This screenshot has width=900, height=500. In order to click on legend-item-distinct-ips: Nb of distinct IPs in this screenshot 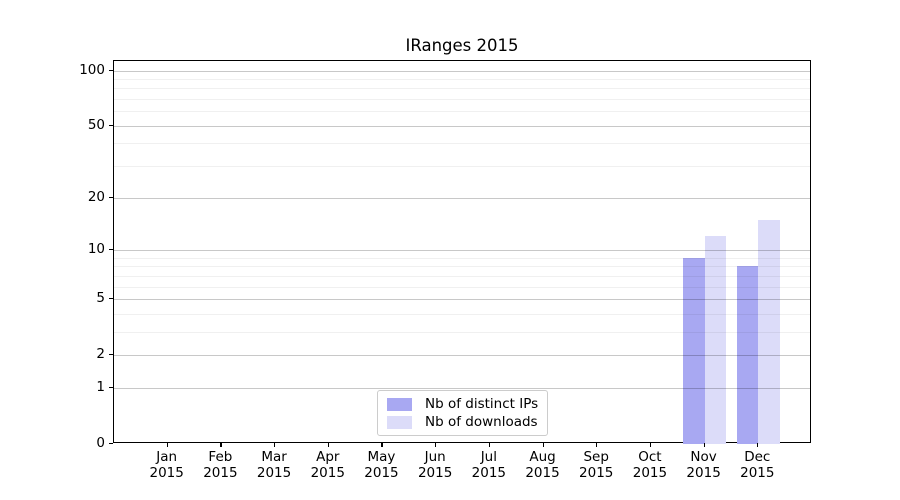, I will do `click(462, 404)`.